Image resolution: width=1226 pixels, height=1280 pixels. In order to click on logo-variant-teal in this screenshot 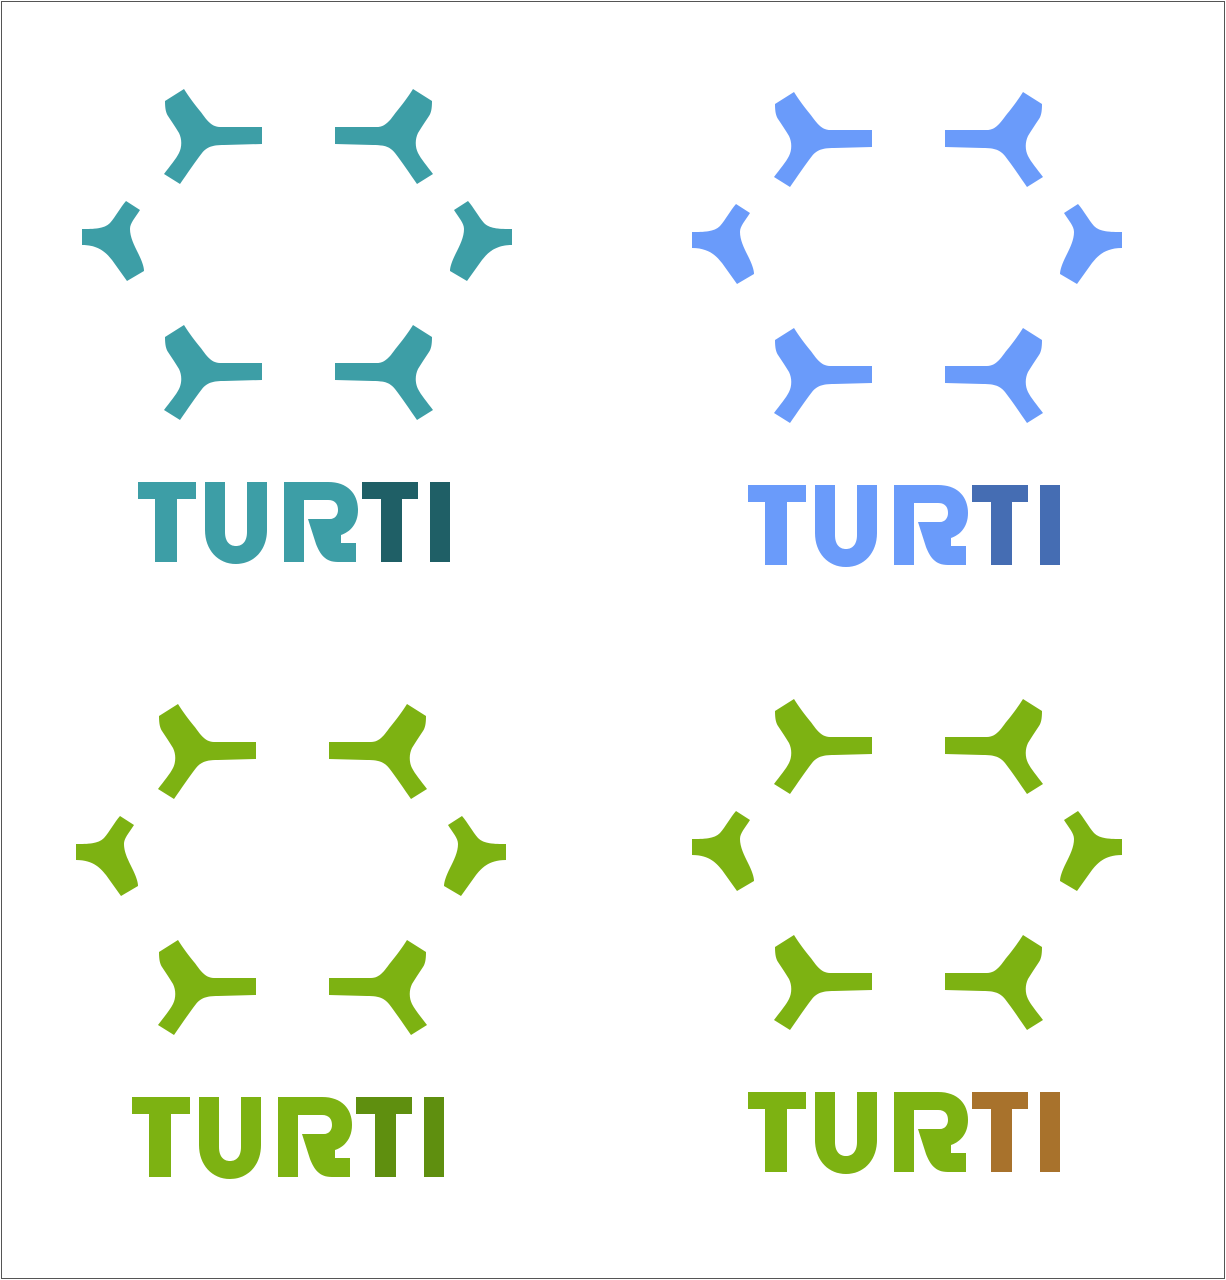, I will do `click(300, 330)`.